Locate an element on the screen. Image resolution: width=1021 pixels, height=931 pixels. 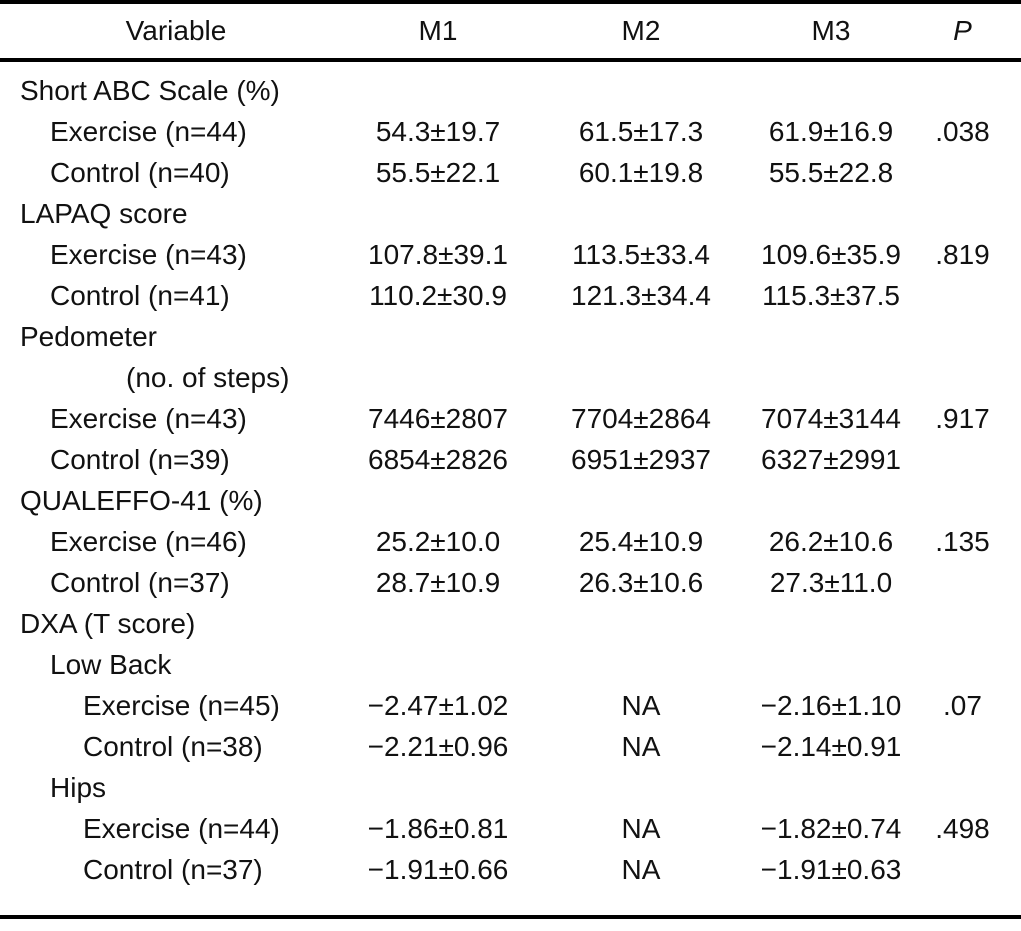
cell-p: .819 is located at coordinates (962, 254).